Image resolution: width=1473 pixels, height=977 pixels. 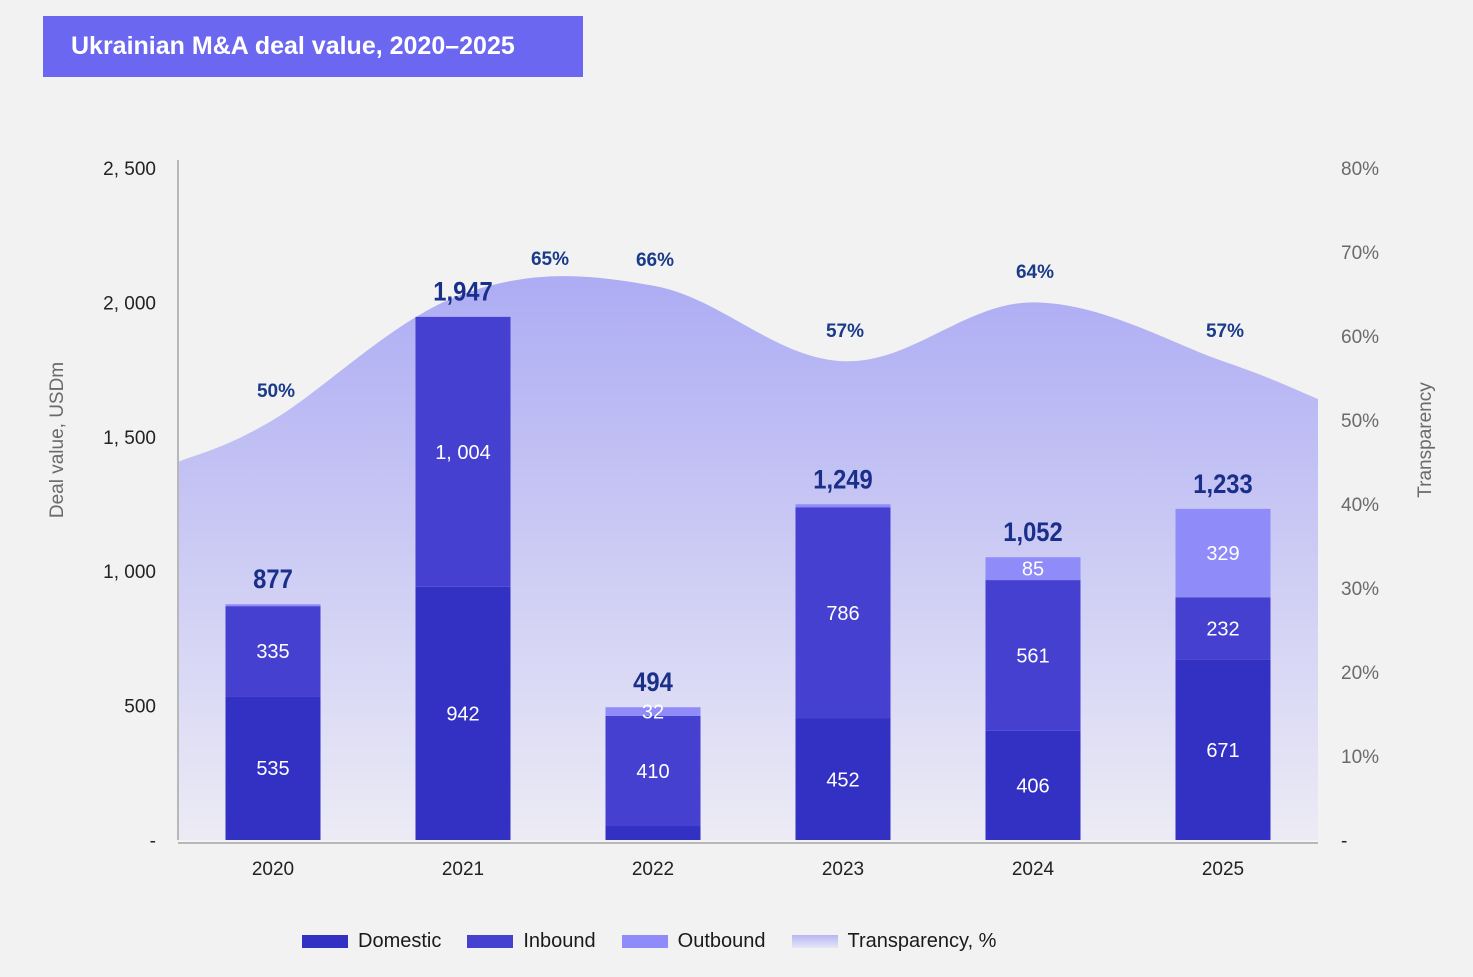 I want to click on legend-item-outbound: Outbound, so click(x=693, y=941).